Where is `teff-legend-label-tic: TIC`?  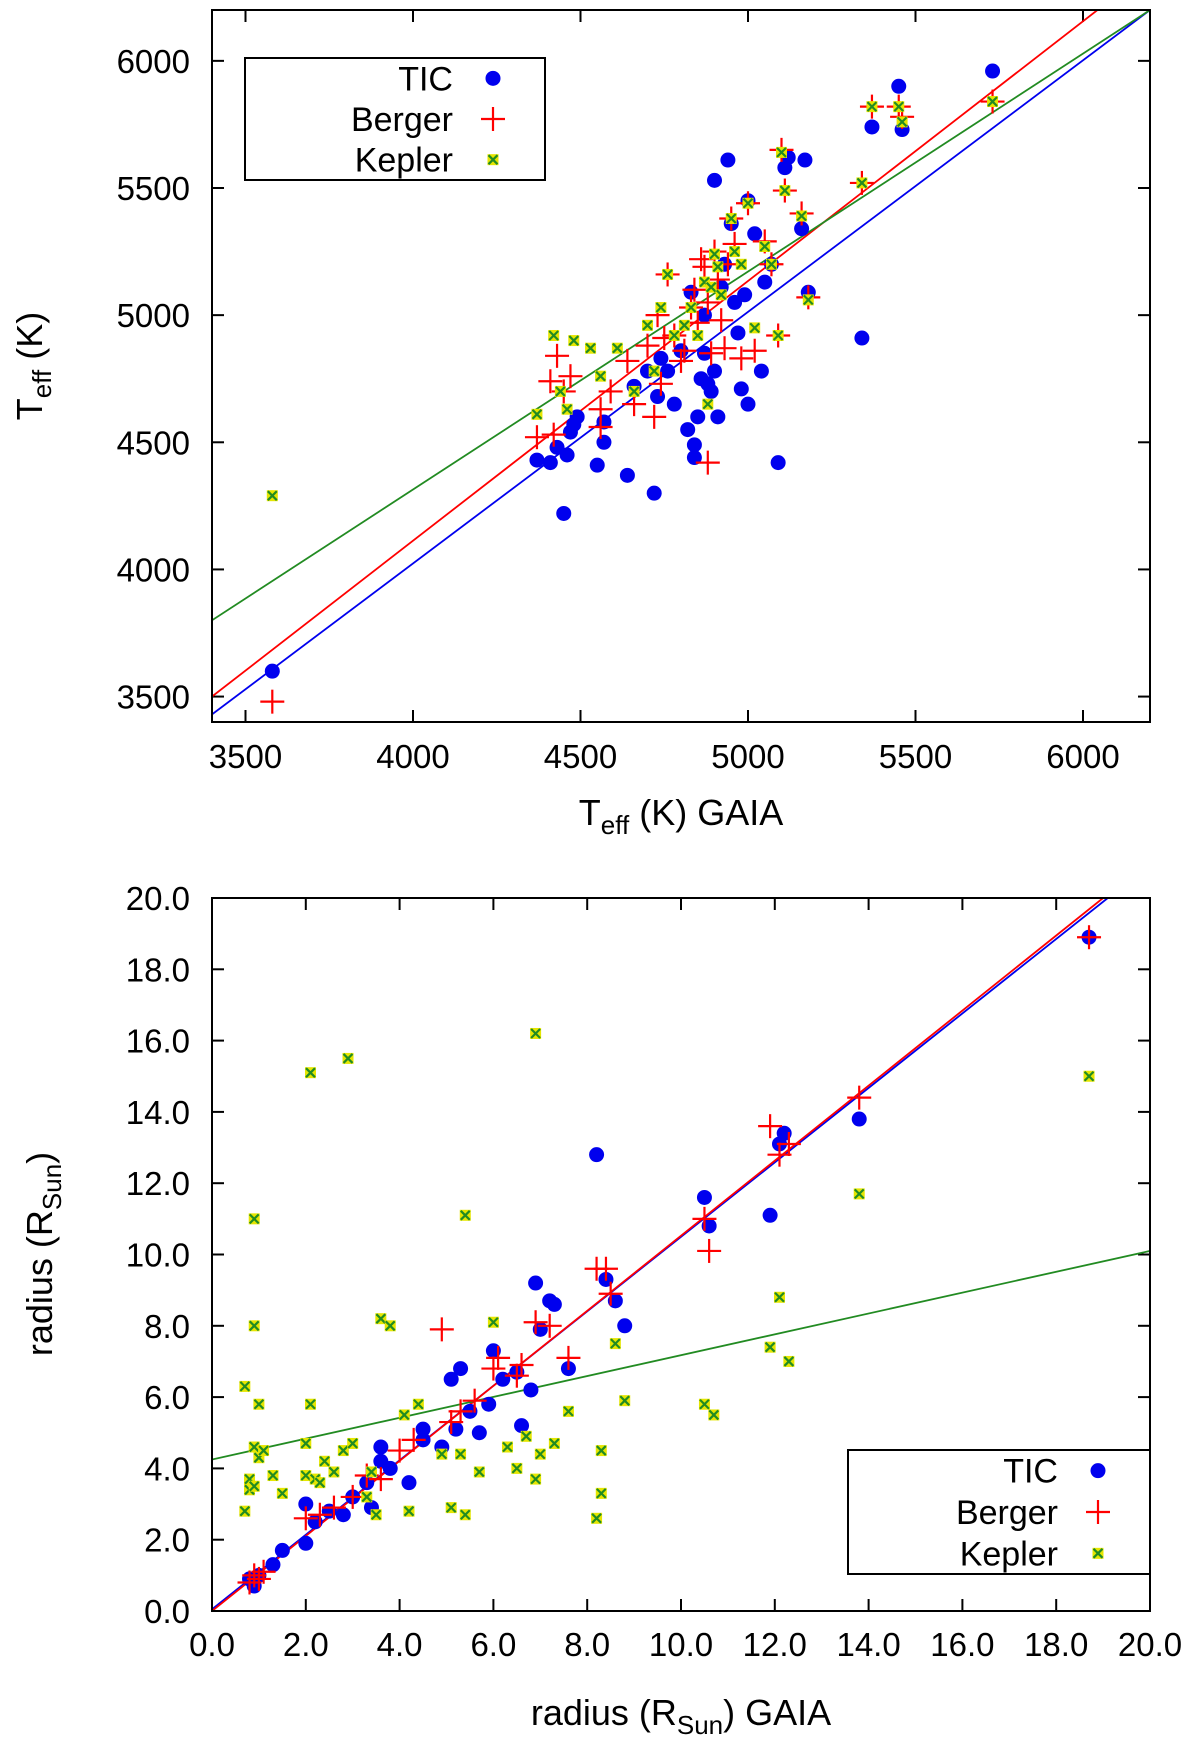 teff-legend-label-tic: TIC is located at coordinates (425, 79).